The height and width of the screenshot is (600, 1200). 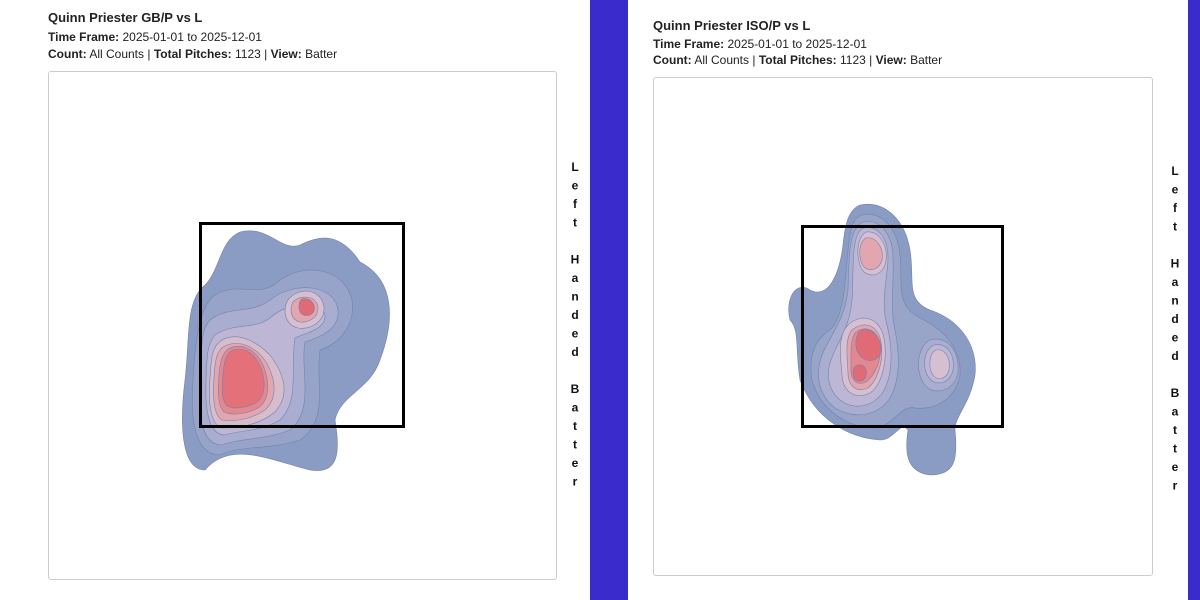 What do you see at coordinates (732, 25) in the screenshot?
I see `title: Quinn Priester ISO/P vs L` at bounding box center [732, 25].